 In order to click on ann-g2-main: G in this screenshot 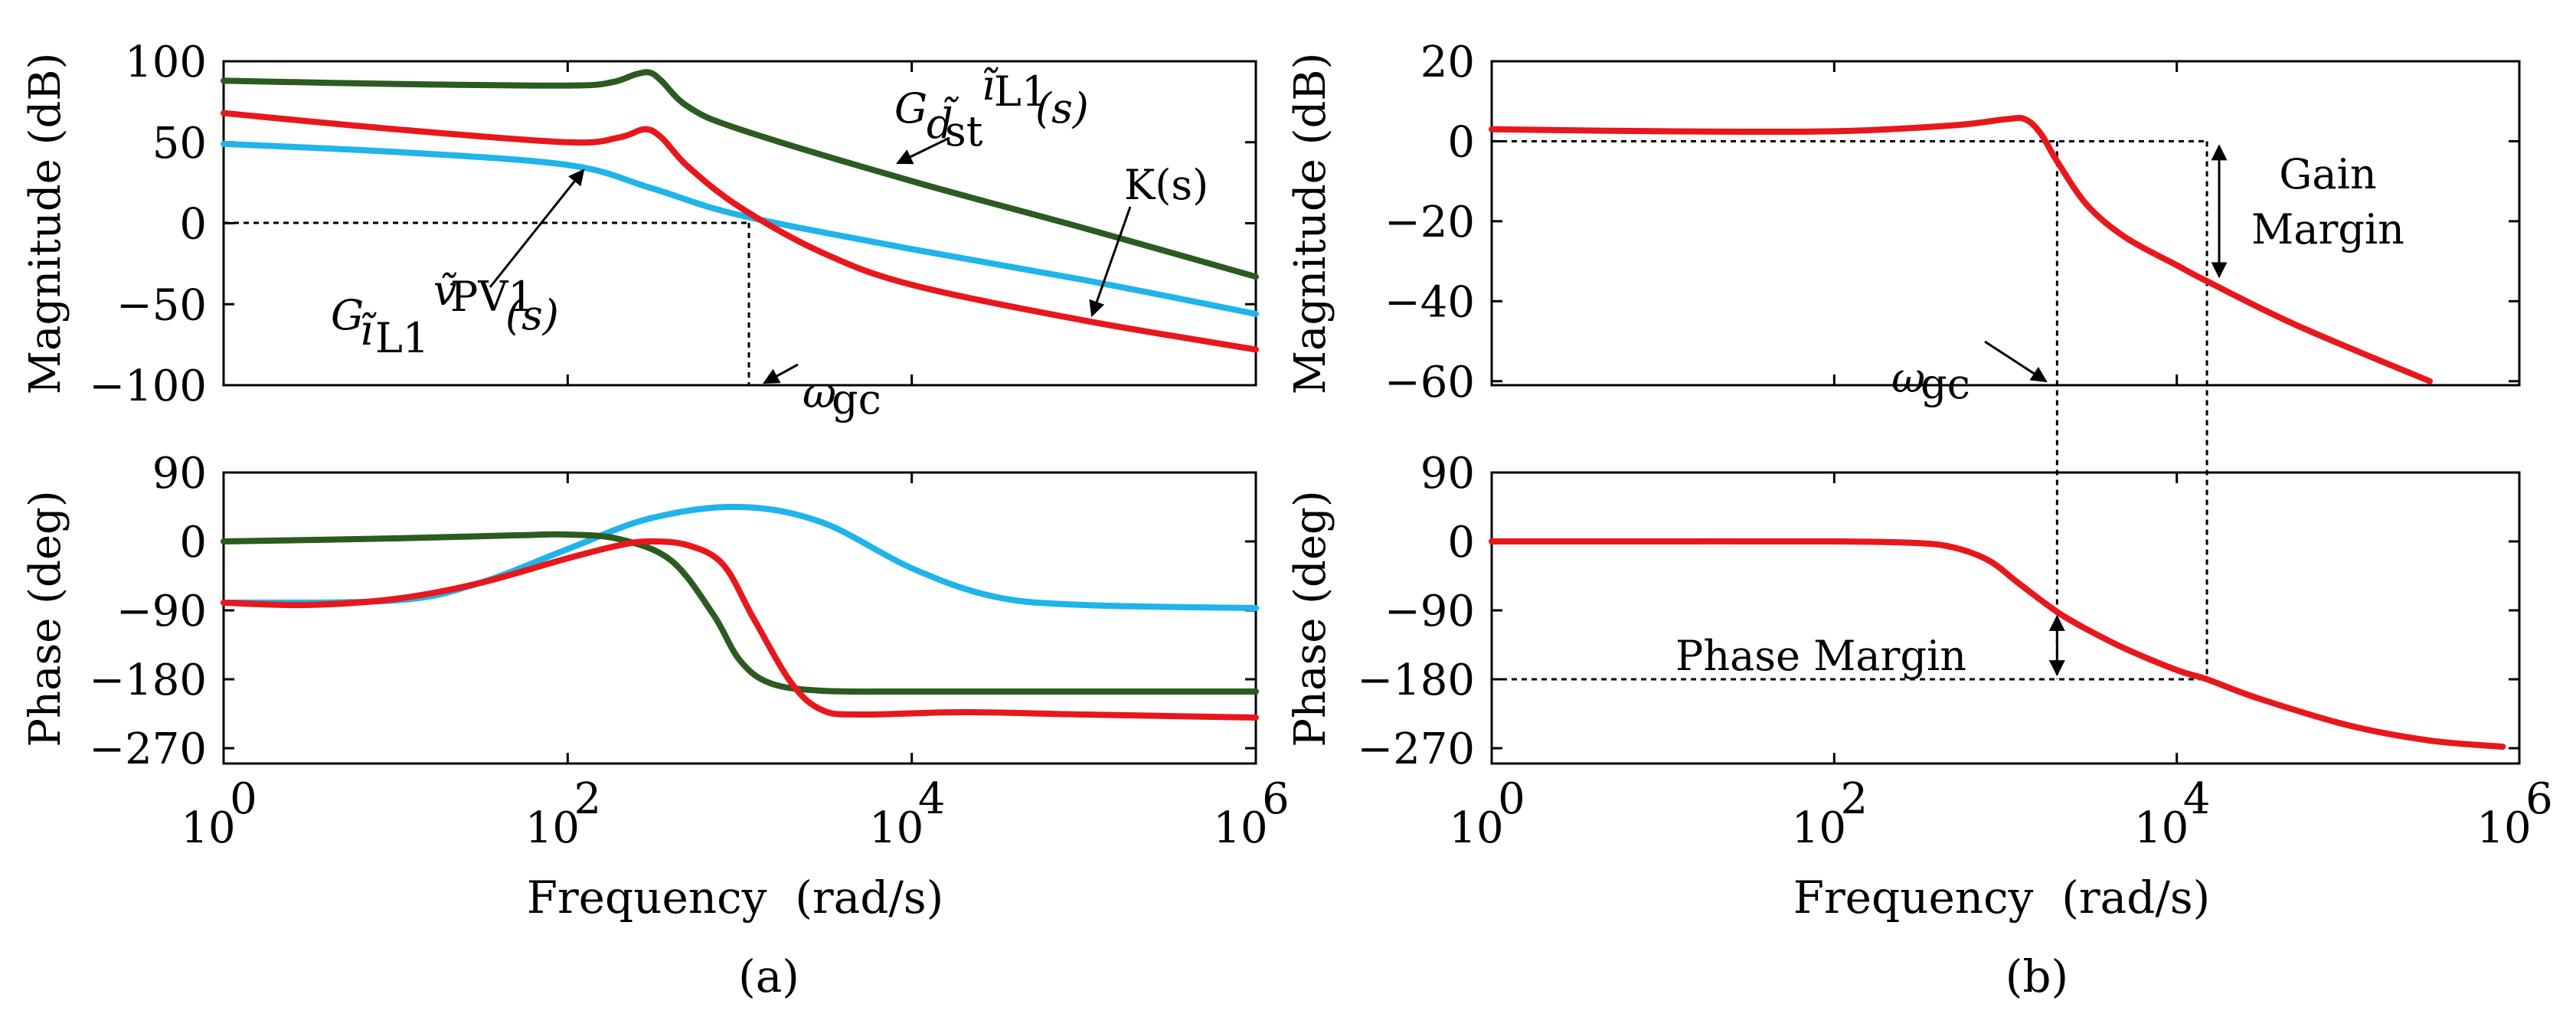, I will do `click(347, 315)`.